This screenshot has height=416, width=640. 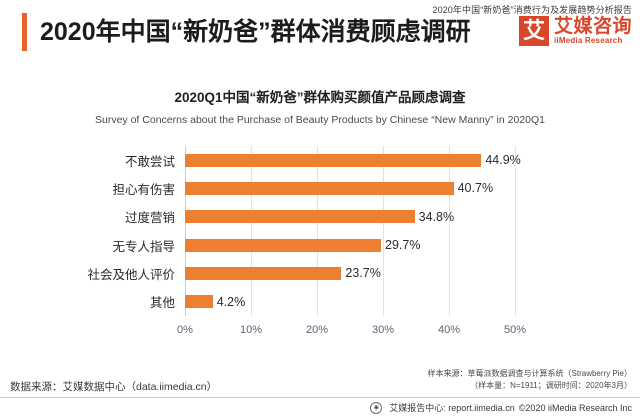 I want to click on gridline-40pct, so click(x=449, y=231).